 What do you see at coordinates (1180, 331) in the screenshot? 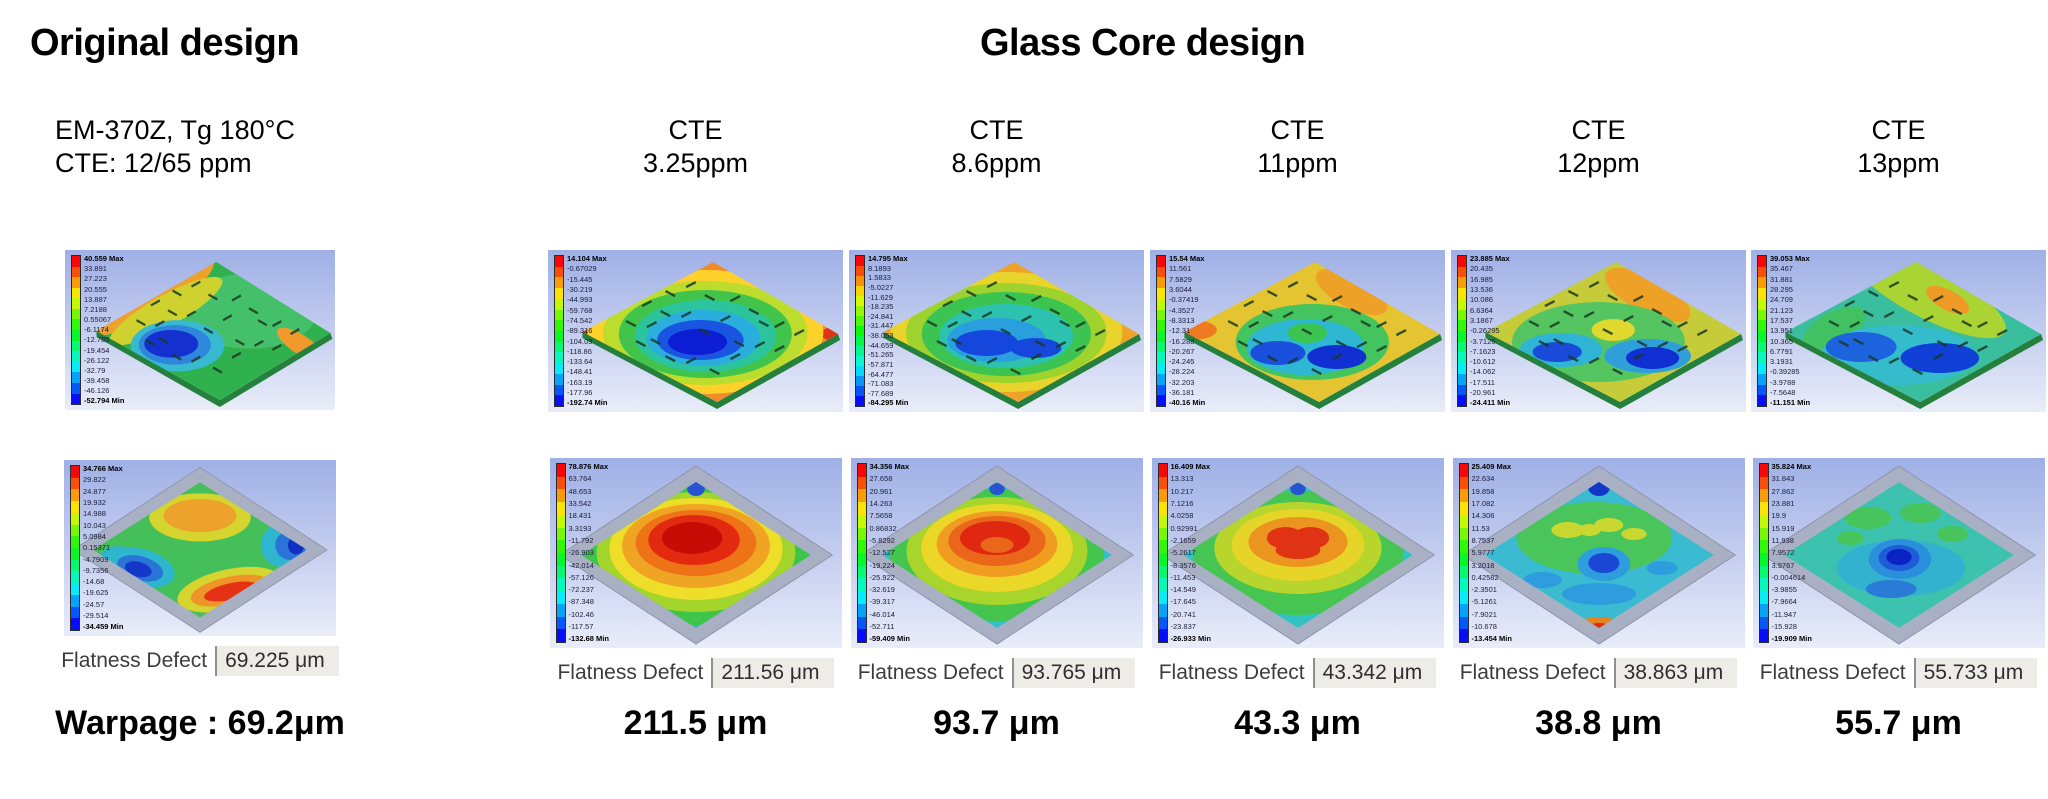
I see `legend-value: -12.31` at bounding box center [1180, 331].